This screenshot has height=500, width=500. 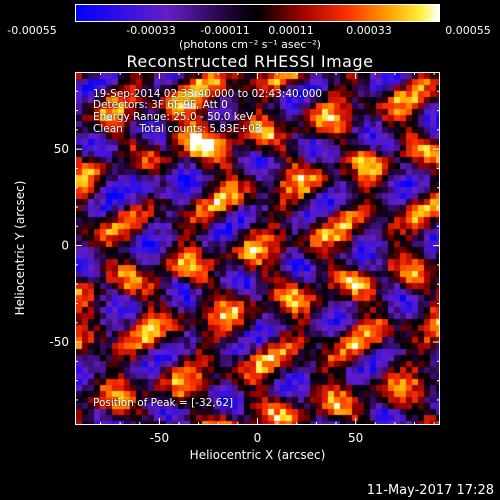 I want to click on y-tick-label: 50, so click(x=61, y=149).